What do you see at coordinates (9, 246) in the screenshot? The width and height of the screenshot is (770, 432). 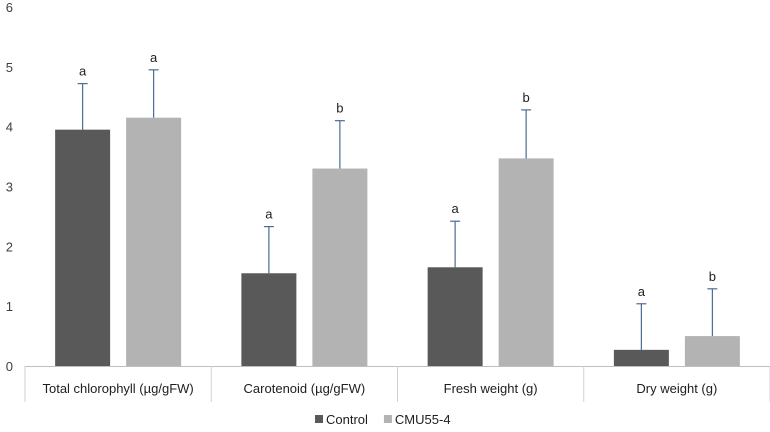 I see `y-tick-label: 2` at bounding box center [9, 246].